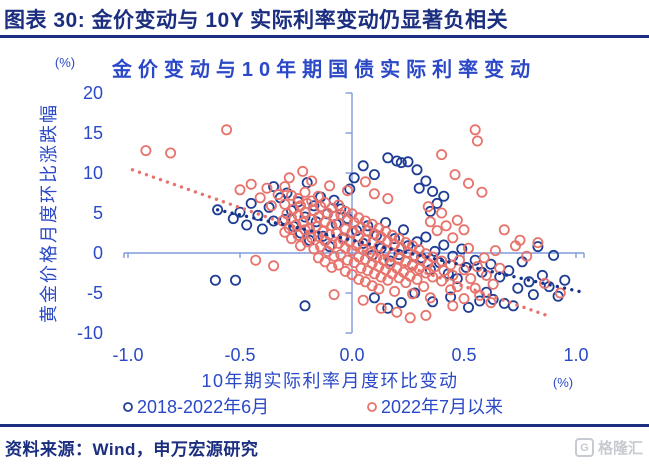  Describe the element at coordinates (239, 355) in the screenshot. I see `x-tick-label: -0.5` at that location.